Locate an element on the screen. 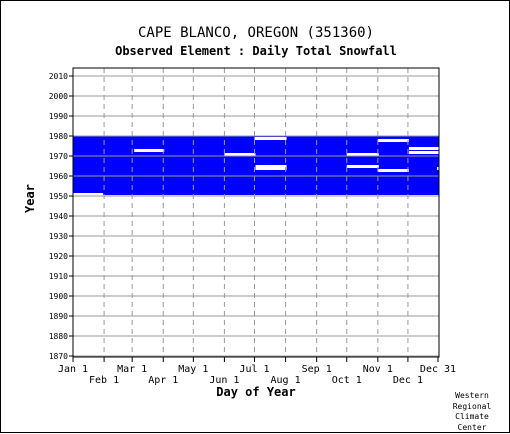  x-tick-label: Sep 1 is located at coordinates (317, 369).